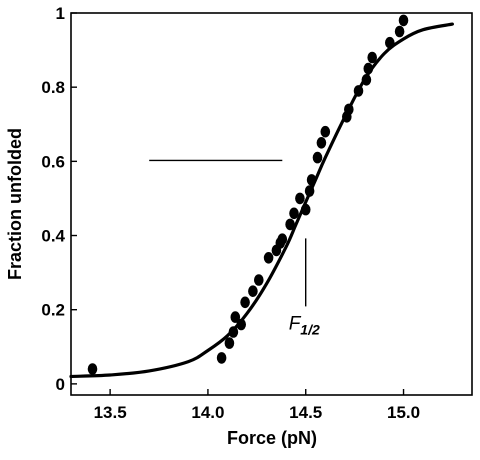 The height and width of the screenshot is (460, 480). Describe the element at coordinates (295, 323) in the screenshot. I see `f-half-label-main: F` at that location.